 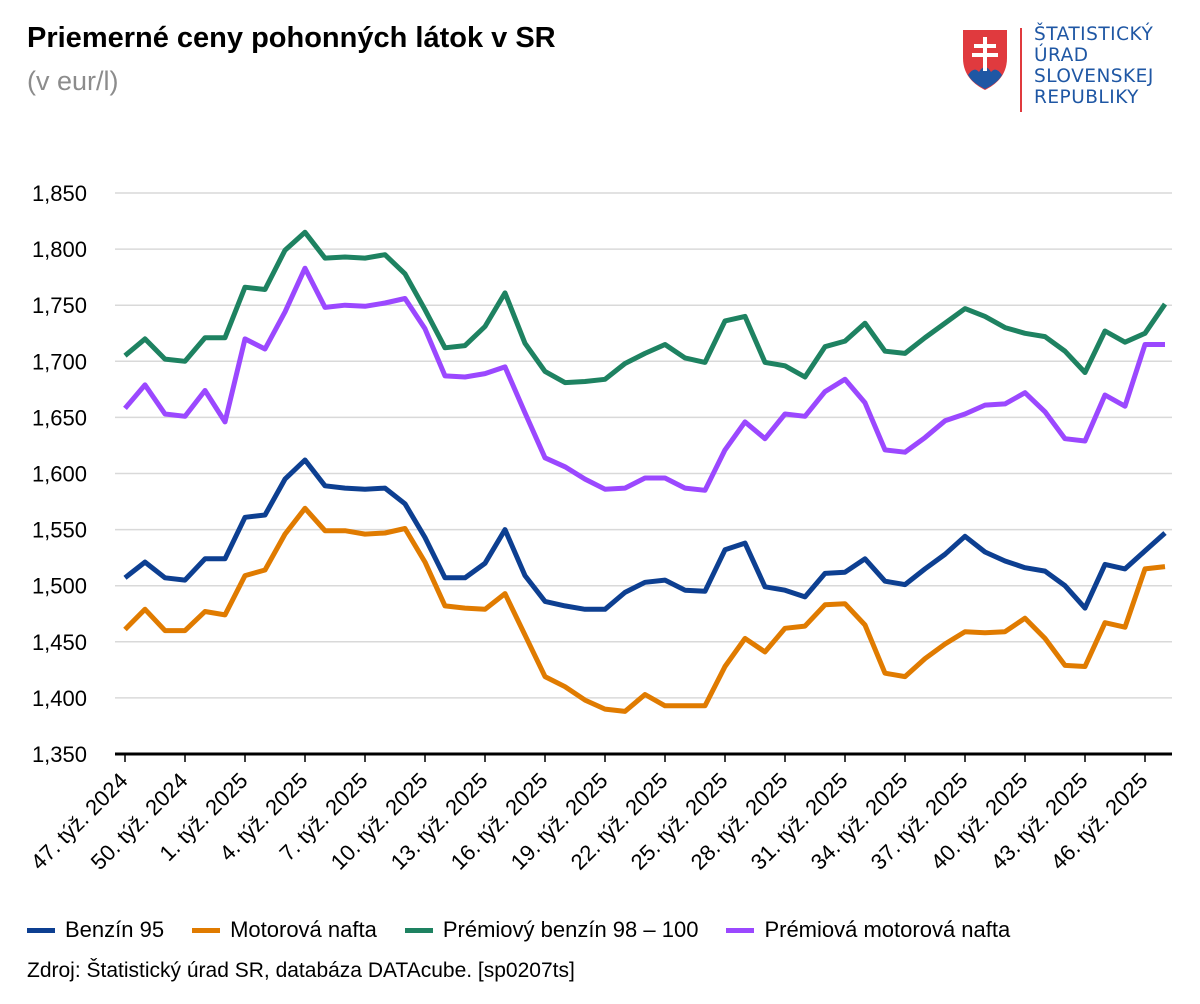 I want to click on y-tick-label: 1,600, so click(x=59, y=474).